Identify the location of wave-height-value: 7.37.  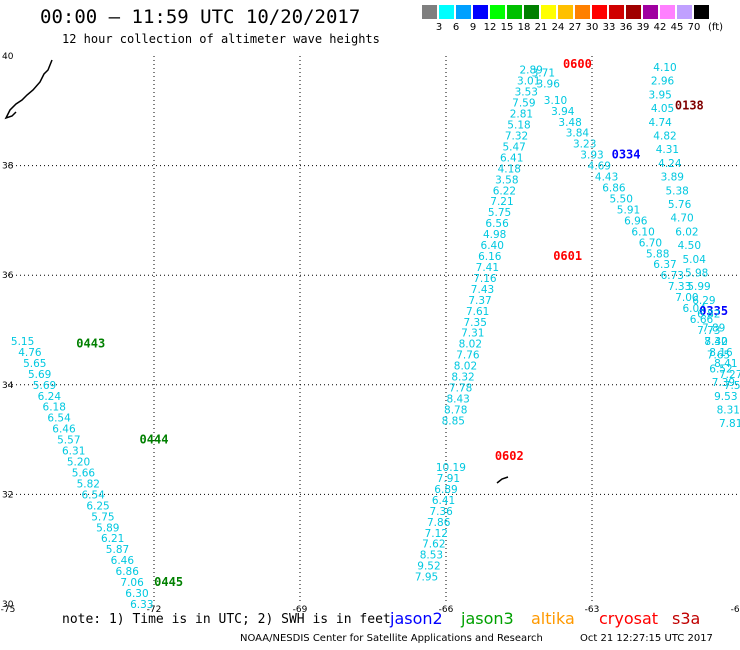
(479, 301).